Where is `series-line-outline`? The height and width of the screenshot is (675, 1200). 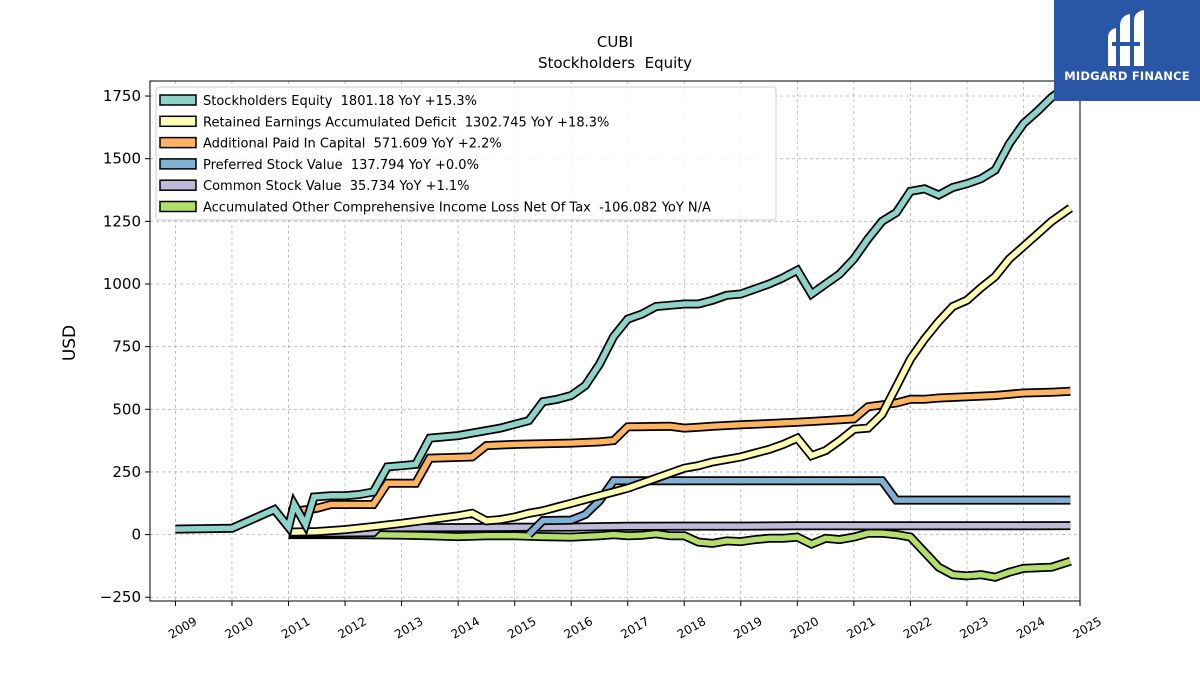
series-line-outline is located at coordinates (680, 555).